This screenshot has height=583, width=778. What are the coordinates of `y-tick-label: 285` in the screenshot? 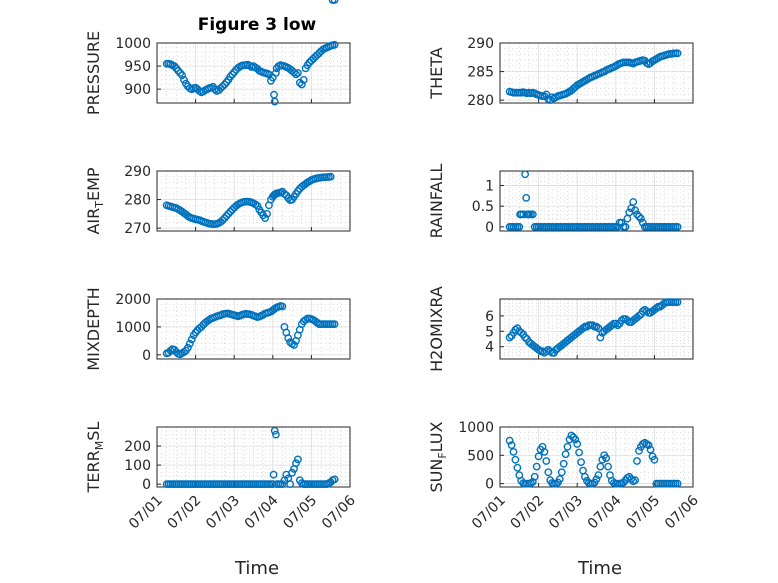 It's located at (480, 73).